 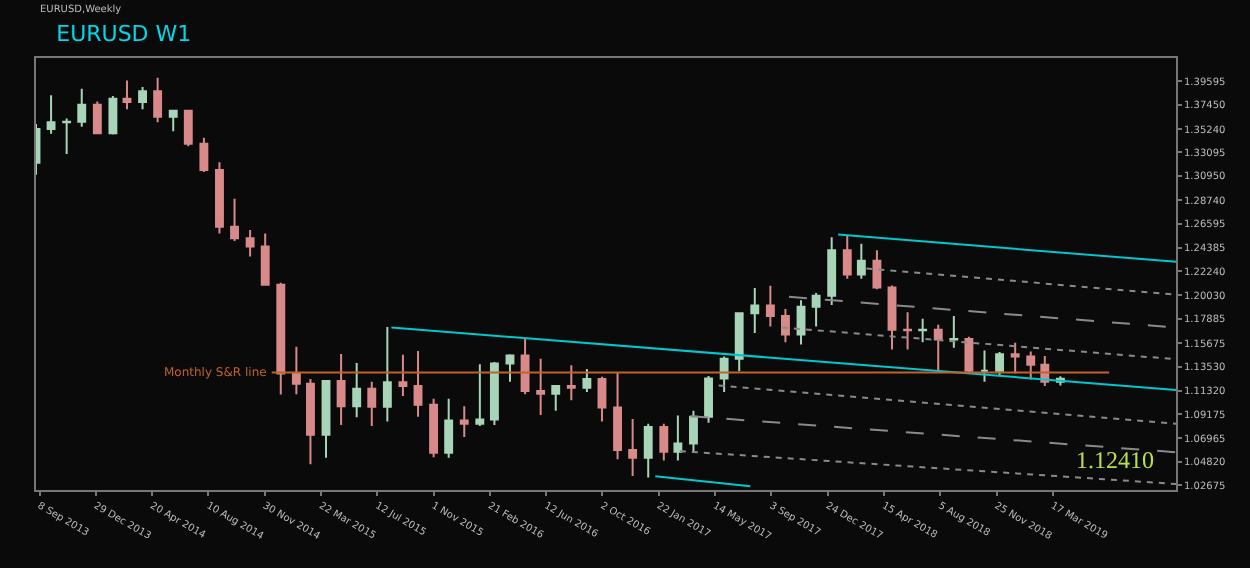 I want to click on annotation: 1.12410, so click(x=1115, y=460).